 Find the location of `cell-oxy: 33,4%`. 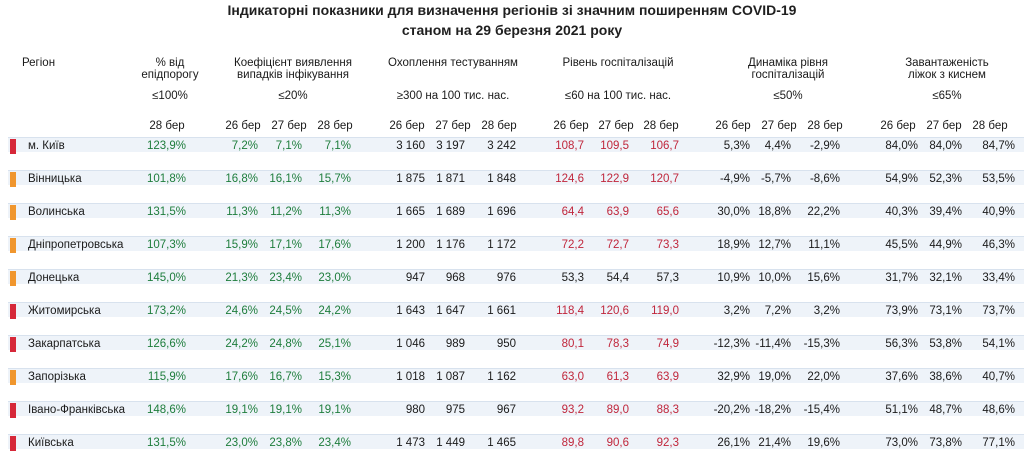

cell-oxy: 33,4% is located at coordinates (998, 278).